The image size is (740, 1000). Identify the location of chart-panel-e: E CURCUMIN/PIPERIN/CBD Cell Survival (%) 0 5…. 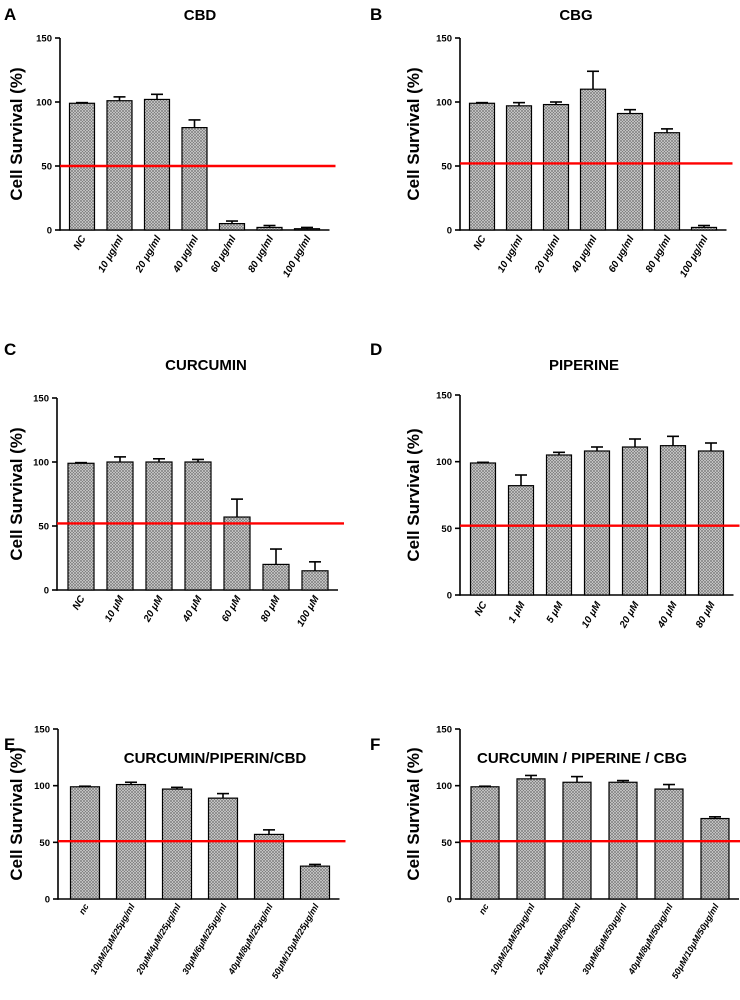
(175, 853).